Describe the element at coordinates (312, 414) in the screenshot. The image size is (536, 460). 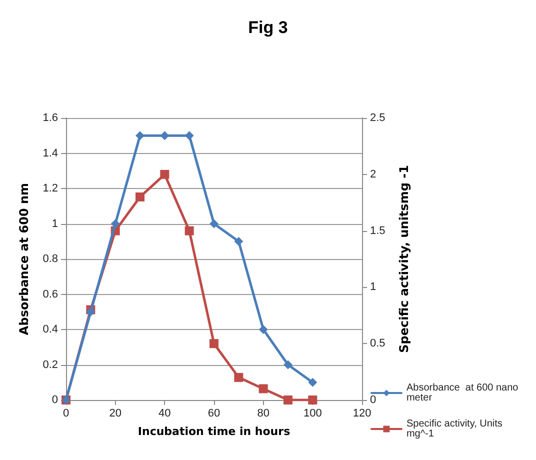
I see `x-tick-label: 100` at that location.